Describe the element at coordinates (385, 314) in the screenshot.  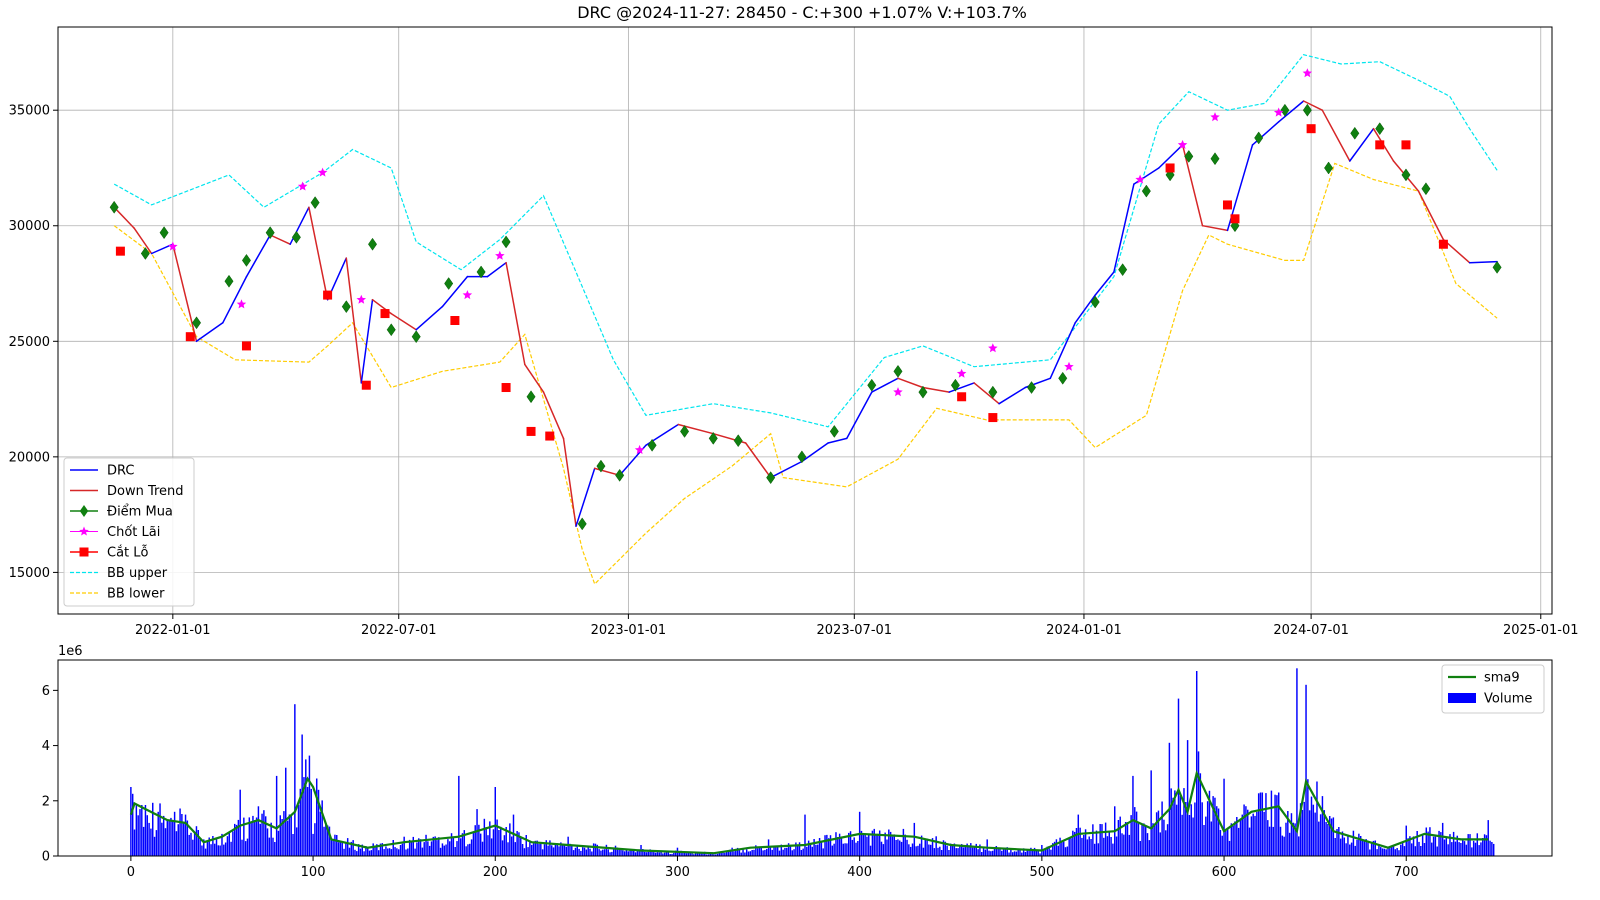
I see `stop-loss-marker` at that location.